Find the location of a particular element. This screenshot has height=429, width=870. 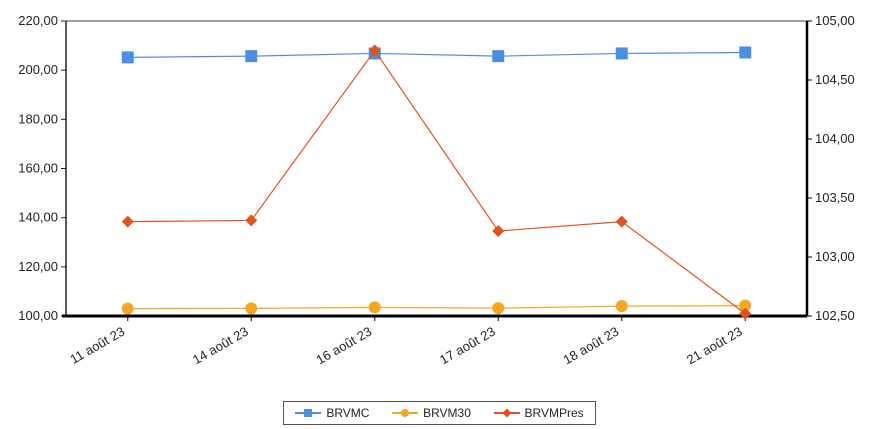

x-tick-label: 14 août 23 is located at coordinates (220, 346).